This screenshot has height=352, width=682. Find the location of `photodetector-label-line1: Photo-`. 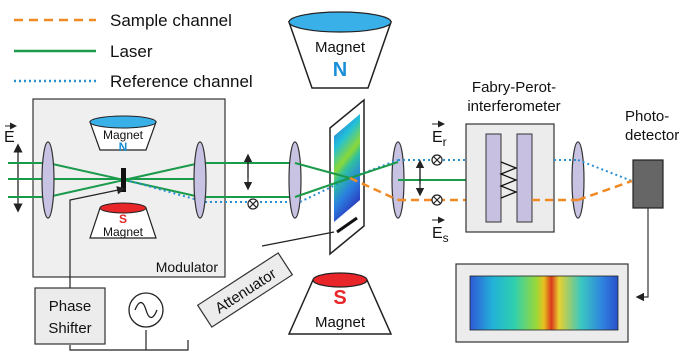

photodetector-label-line1: Photo- is located at coordinates (647, 116).